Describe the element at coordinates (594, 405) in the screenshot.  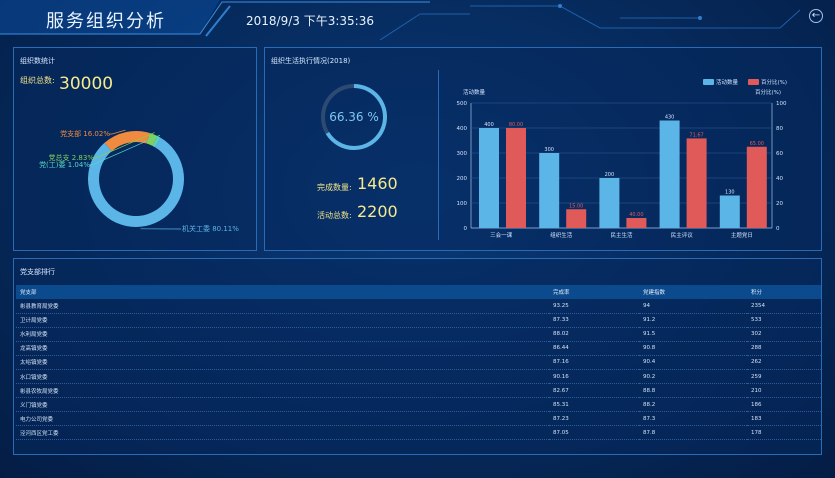
I see `cell-rate: 85.31` at that location.